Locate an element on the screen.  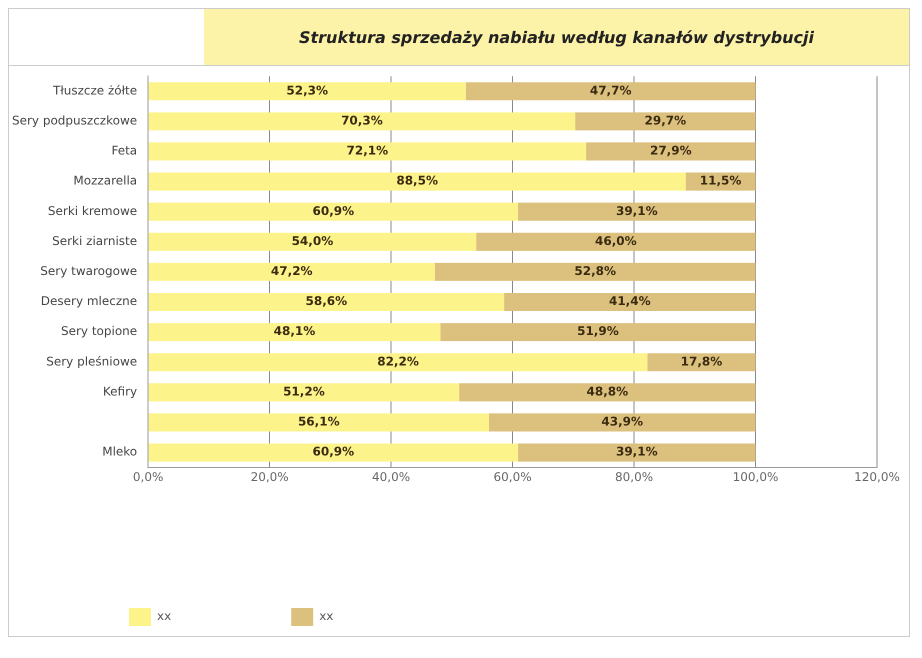
y-tick-label: Kefiry is located at coordinates (120, 391).